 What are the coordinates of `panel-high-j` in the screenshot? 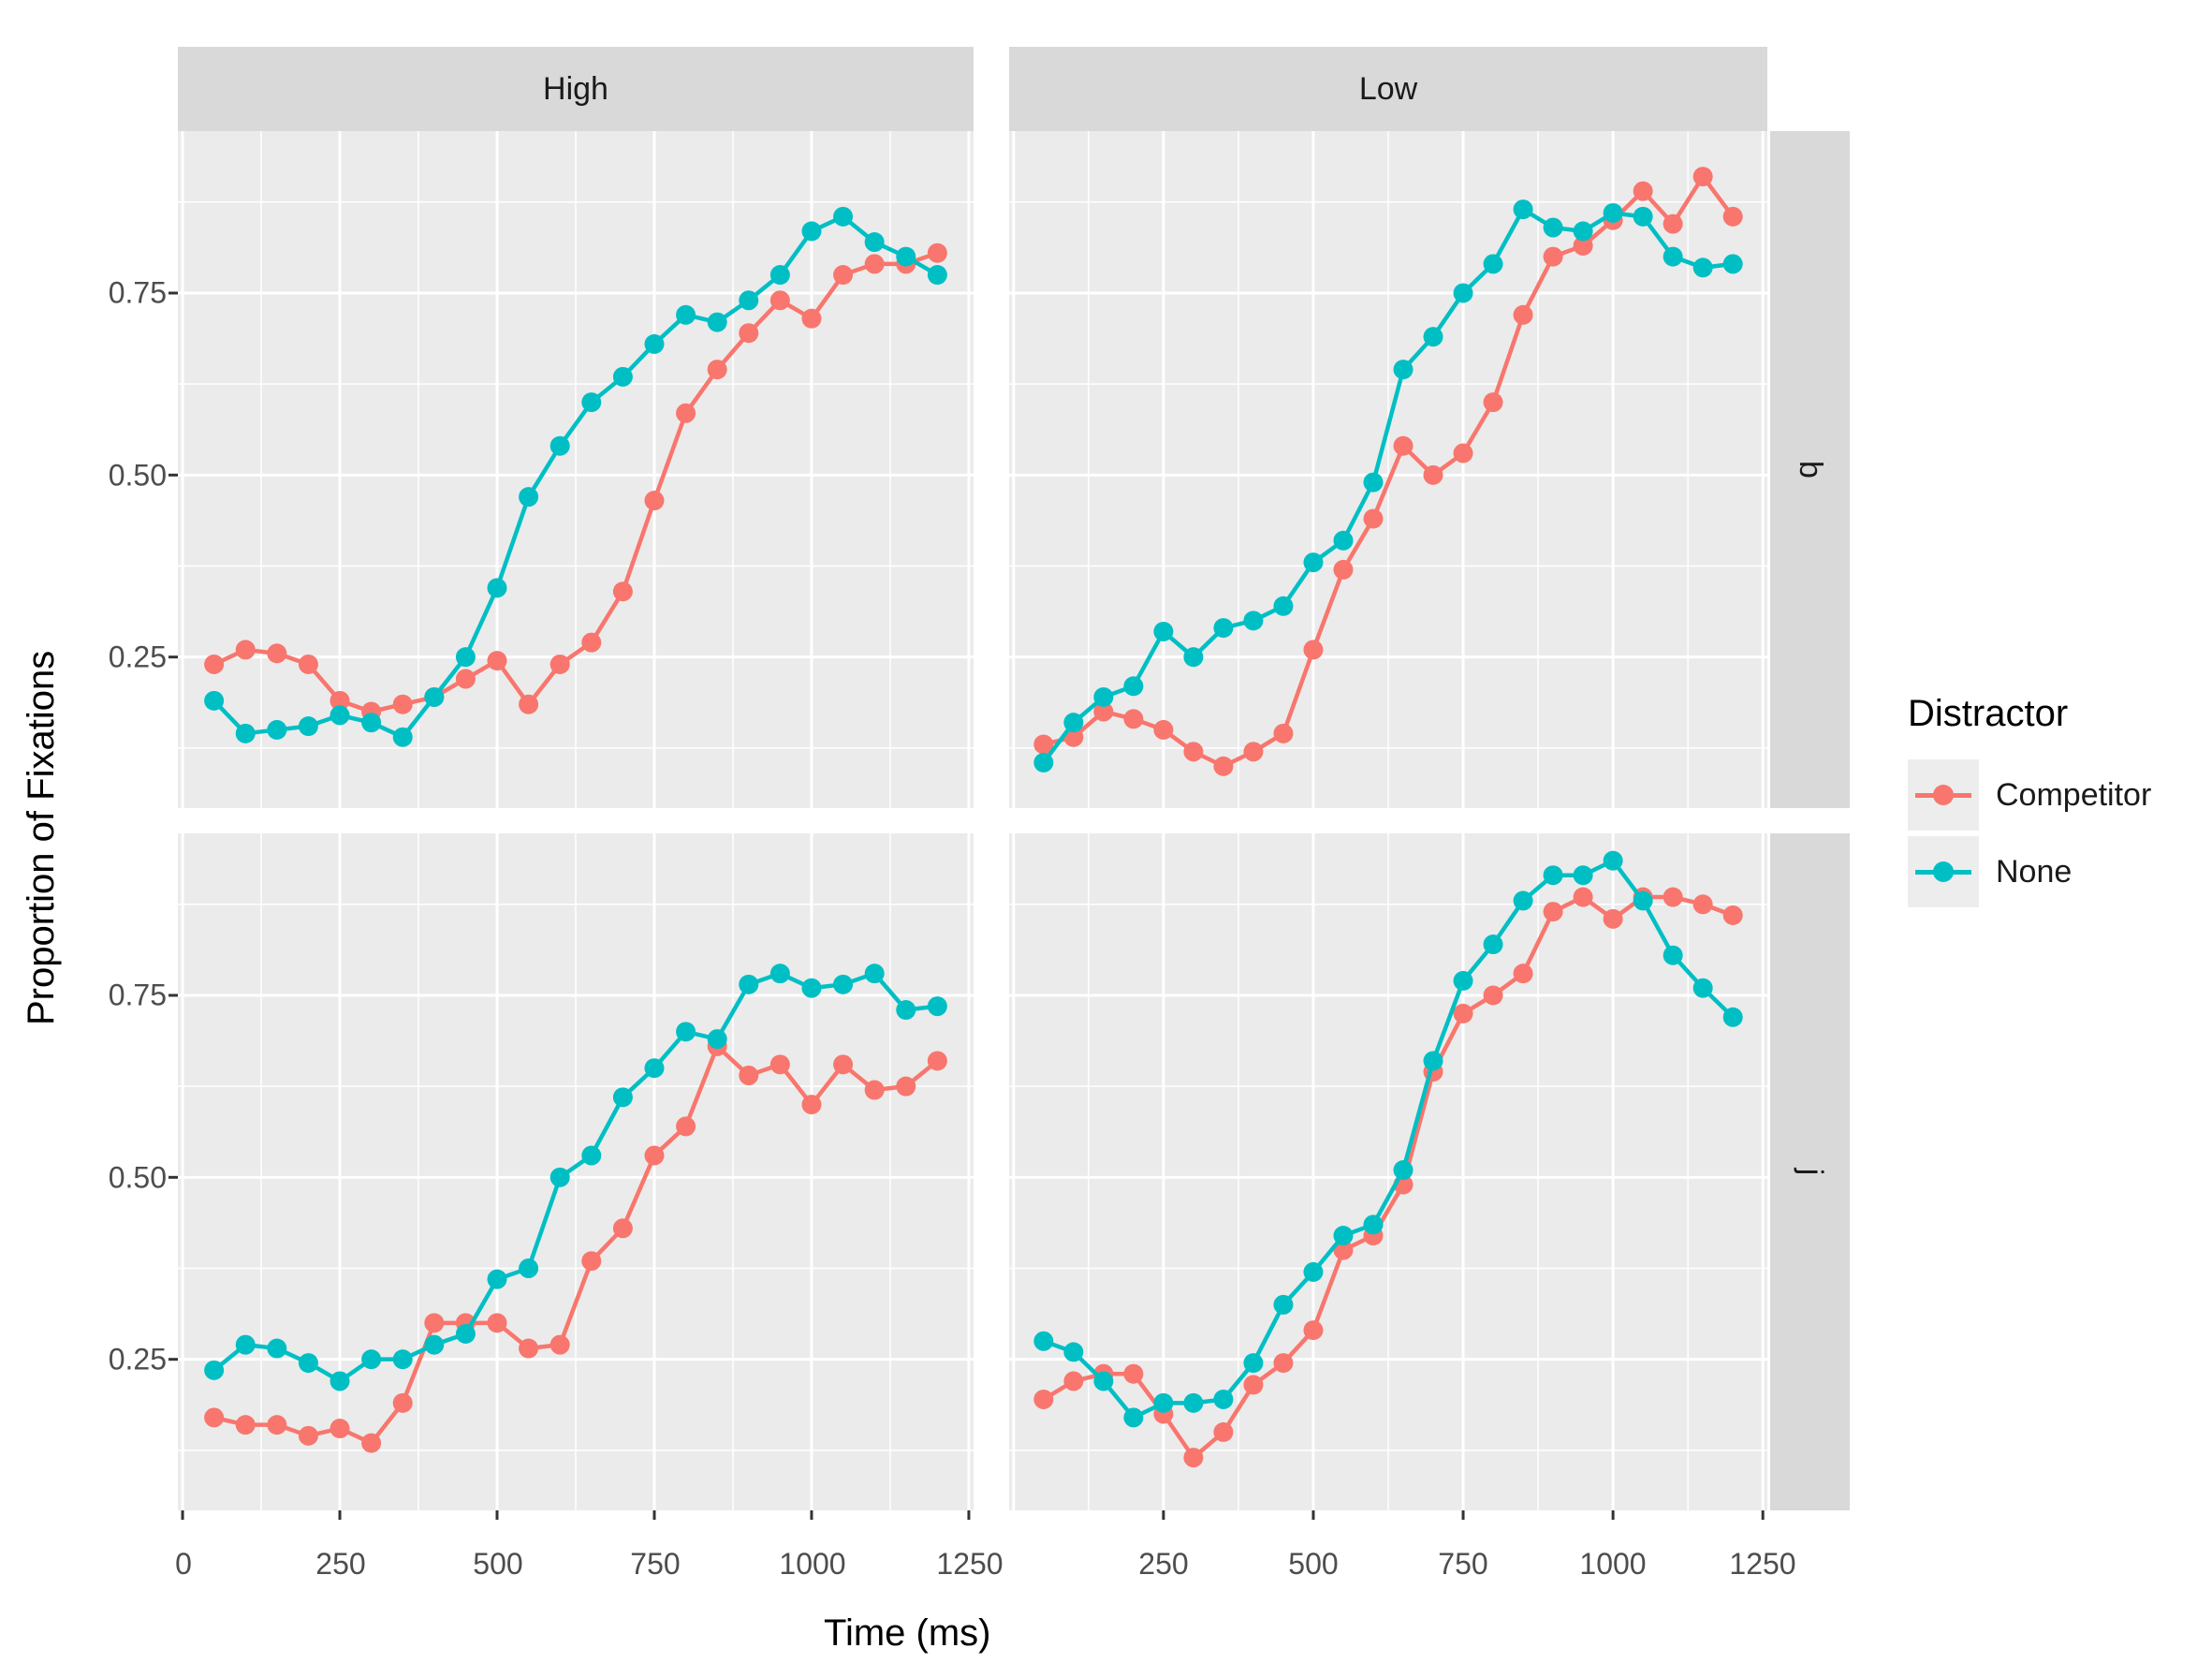 It's located at (576, 1171).